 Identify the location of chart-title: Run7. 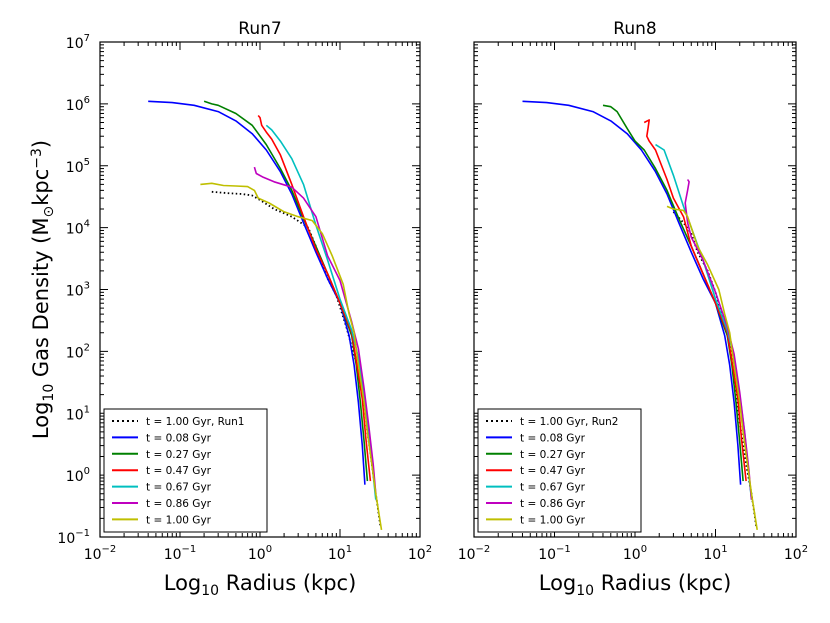
(259, 29).